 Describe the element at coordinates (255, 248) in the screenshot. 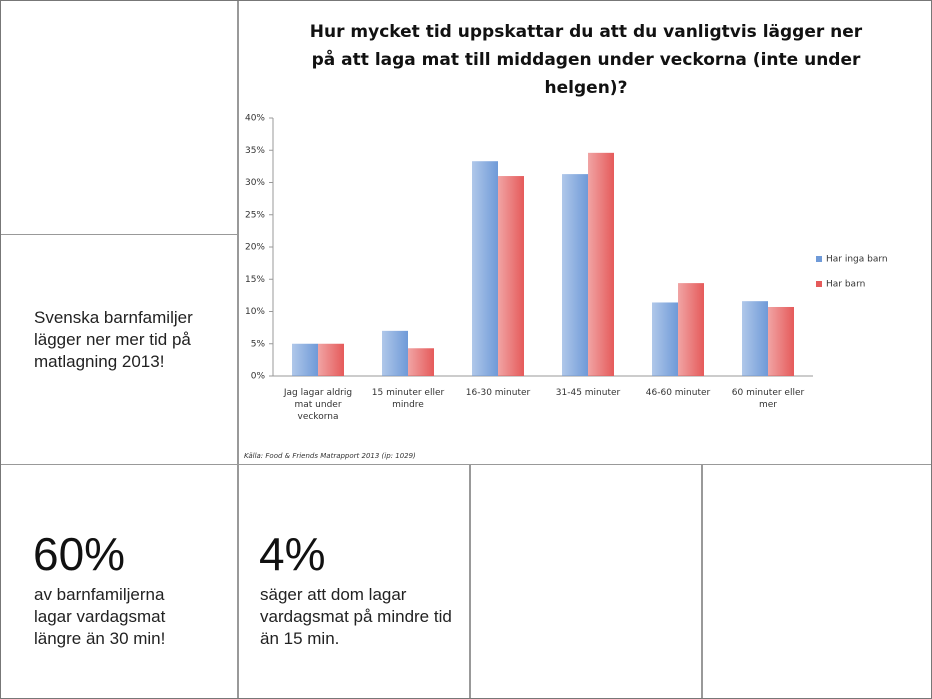

I see `y-tick-label: 20%` at that location.